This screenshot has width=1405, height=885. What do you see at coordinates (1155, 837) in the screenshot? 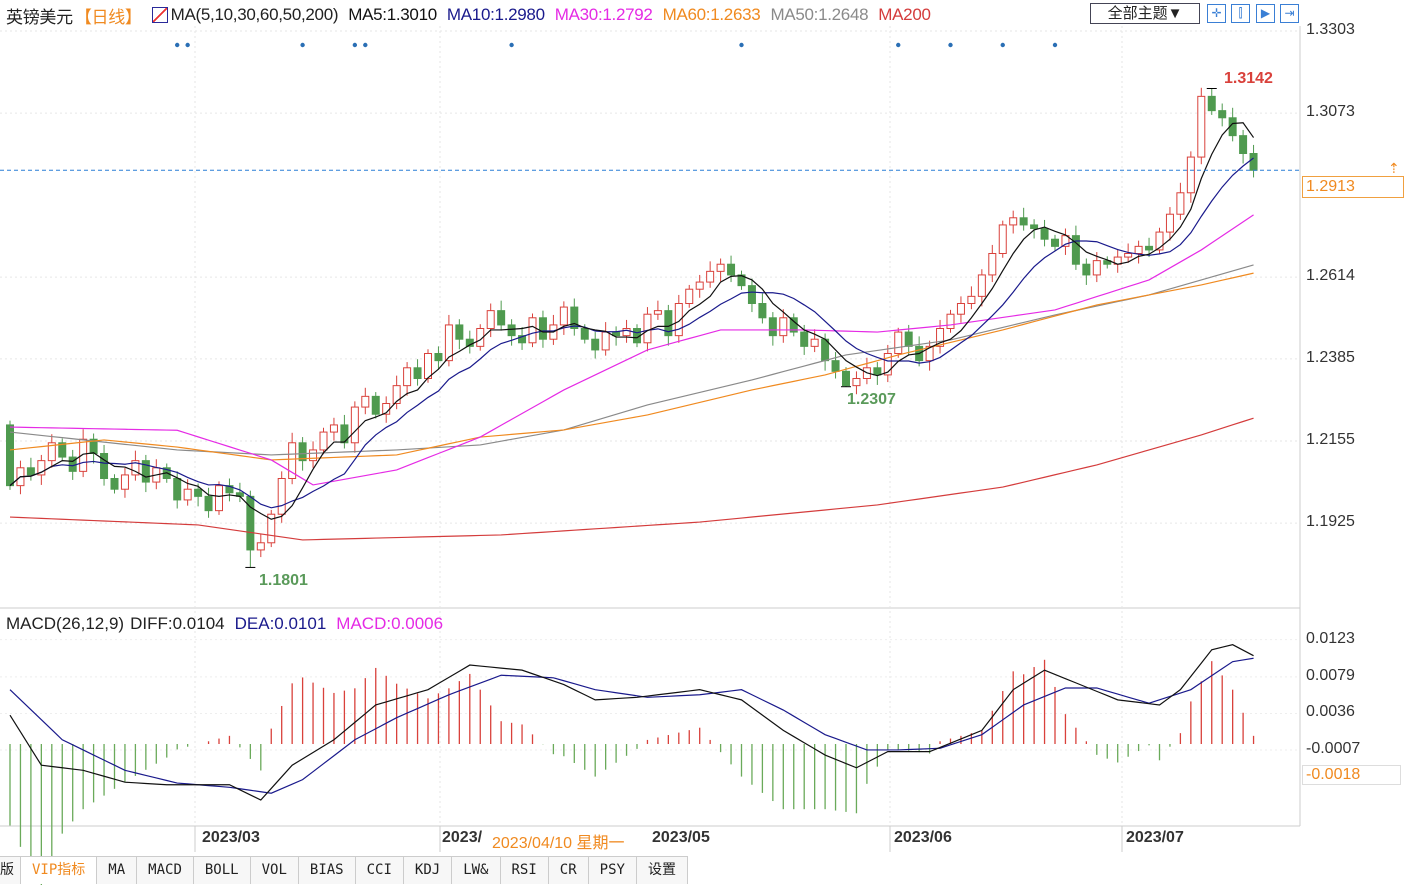
I see `x-label-jul: 2023/07` at bounding box center [1155, 837].